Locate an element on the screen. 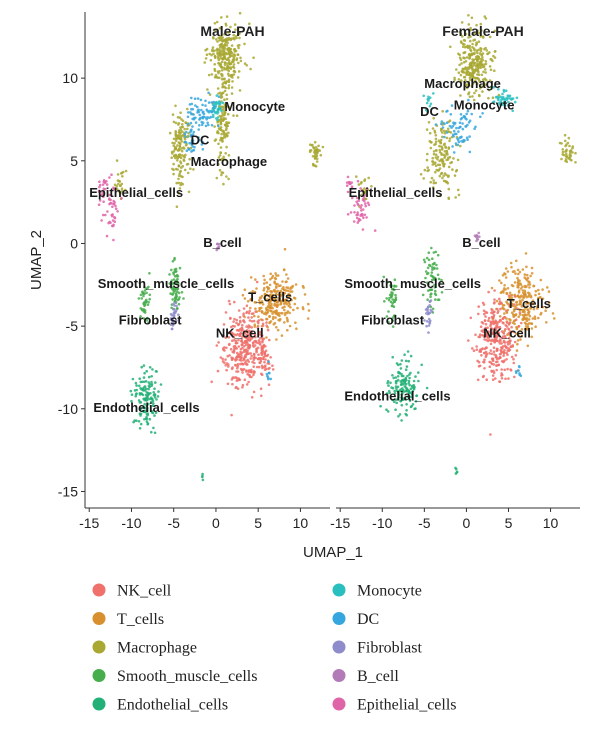 The height and width of the screenshot is (730, 600). cluster-label: Endothelial_cells is located at coordinates (397, 396).